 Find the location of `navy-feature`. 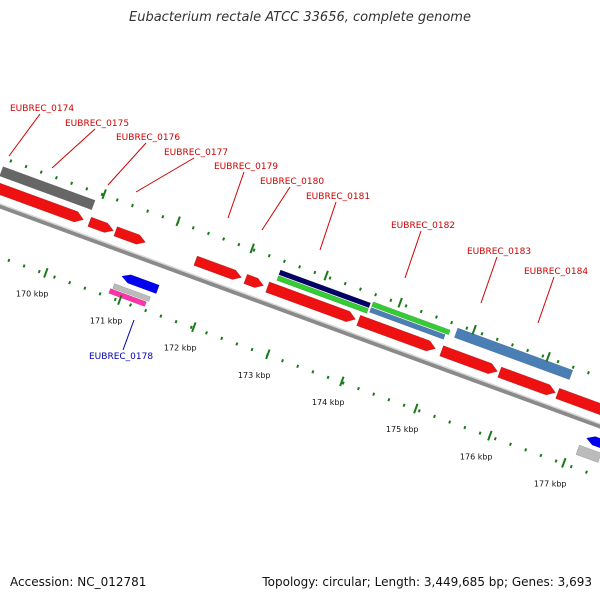

navy-feature is located at coordinates (324, 289).